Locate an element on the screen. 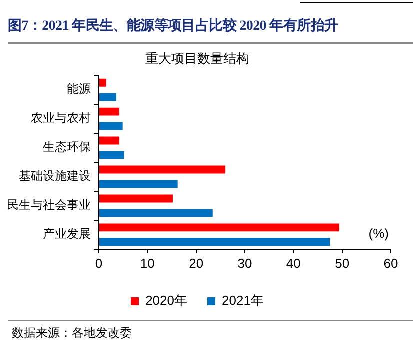 The height and width of the screenshot is (348, 413). x-tick-label: 50 is located at coordinates (342, 263).